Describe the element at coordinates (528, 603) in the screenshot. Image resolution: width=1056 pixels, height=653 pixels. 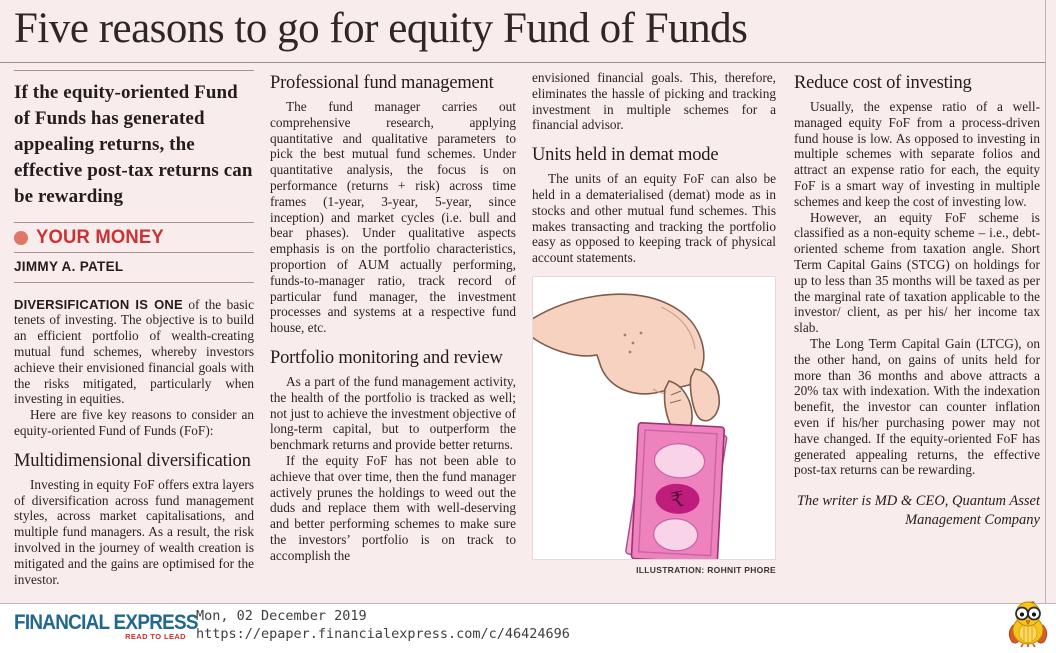
I see `article-bottom-divider` at that location.